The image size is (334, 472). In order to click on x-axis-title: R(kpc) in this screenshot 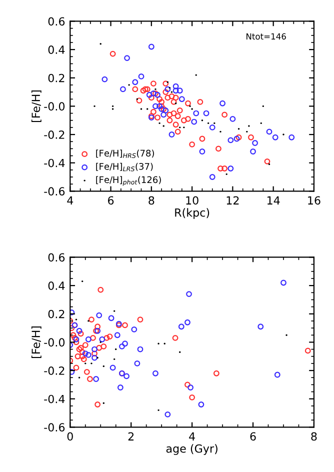, I will do `click(192, 213)`.